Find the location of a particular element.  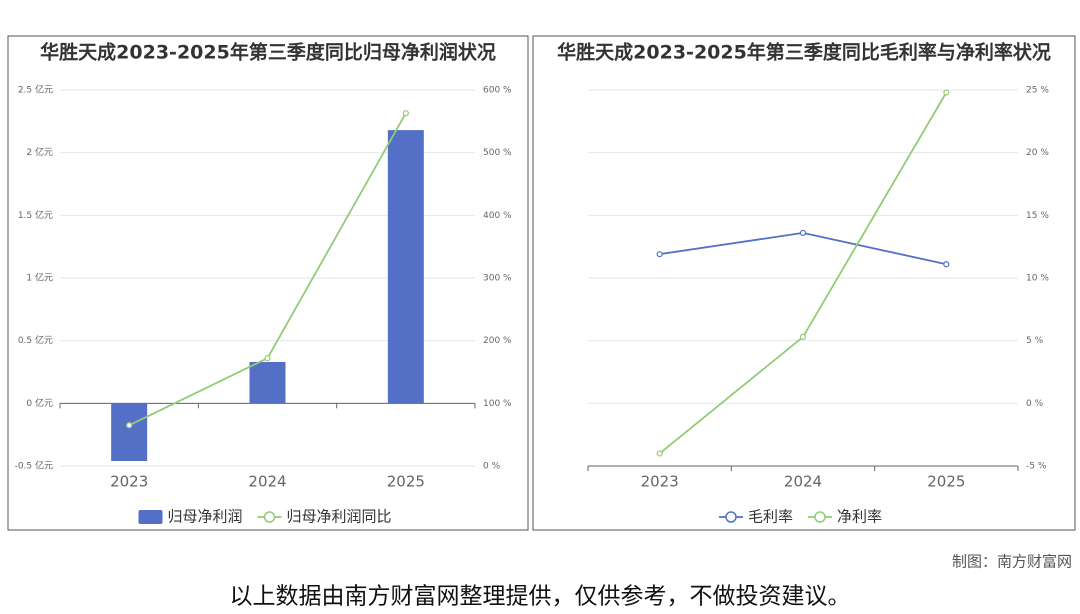

legend-label: 归母净利润 is located at coordinates (205, 517).